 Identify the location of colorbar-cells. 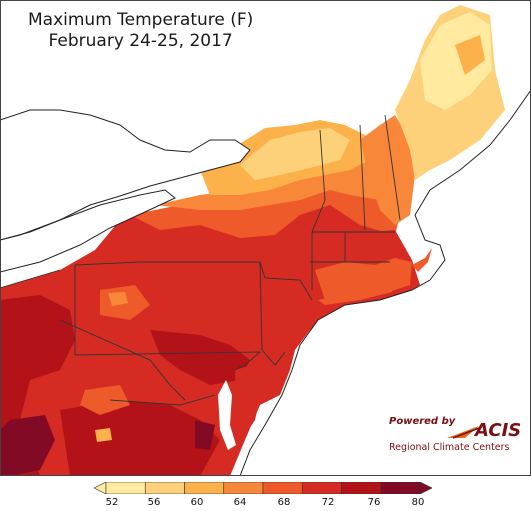
(263, 488).